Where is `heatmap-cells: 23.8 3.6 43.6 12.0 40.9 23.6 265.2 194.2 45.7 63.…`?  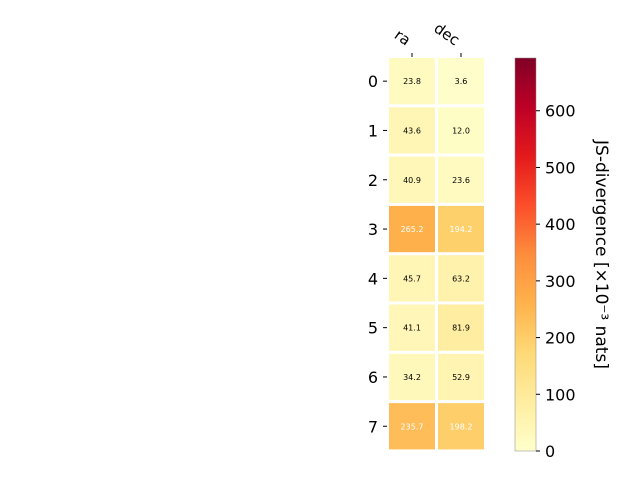
heatmap-cells: 23.8 3.6 43.6 12.0 40.9 23.6 265.2 194.2 45.7 63.… is located at coordinates (436, 254).